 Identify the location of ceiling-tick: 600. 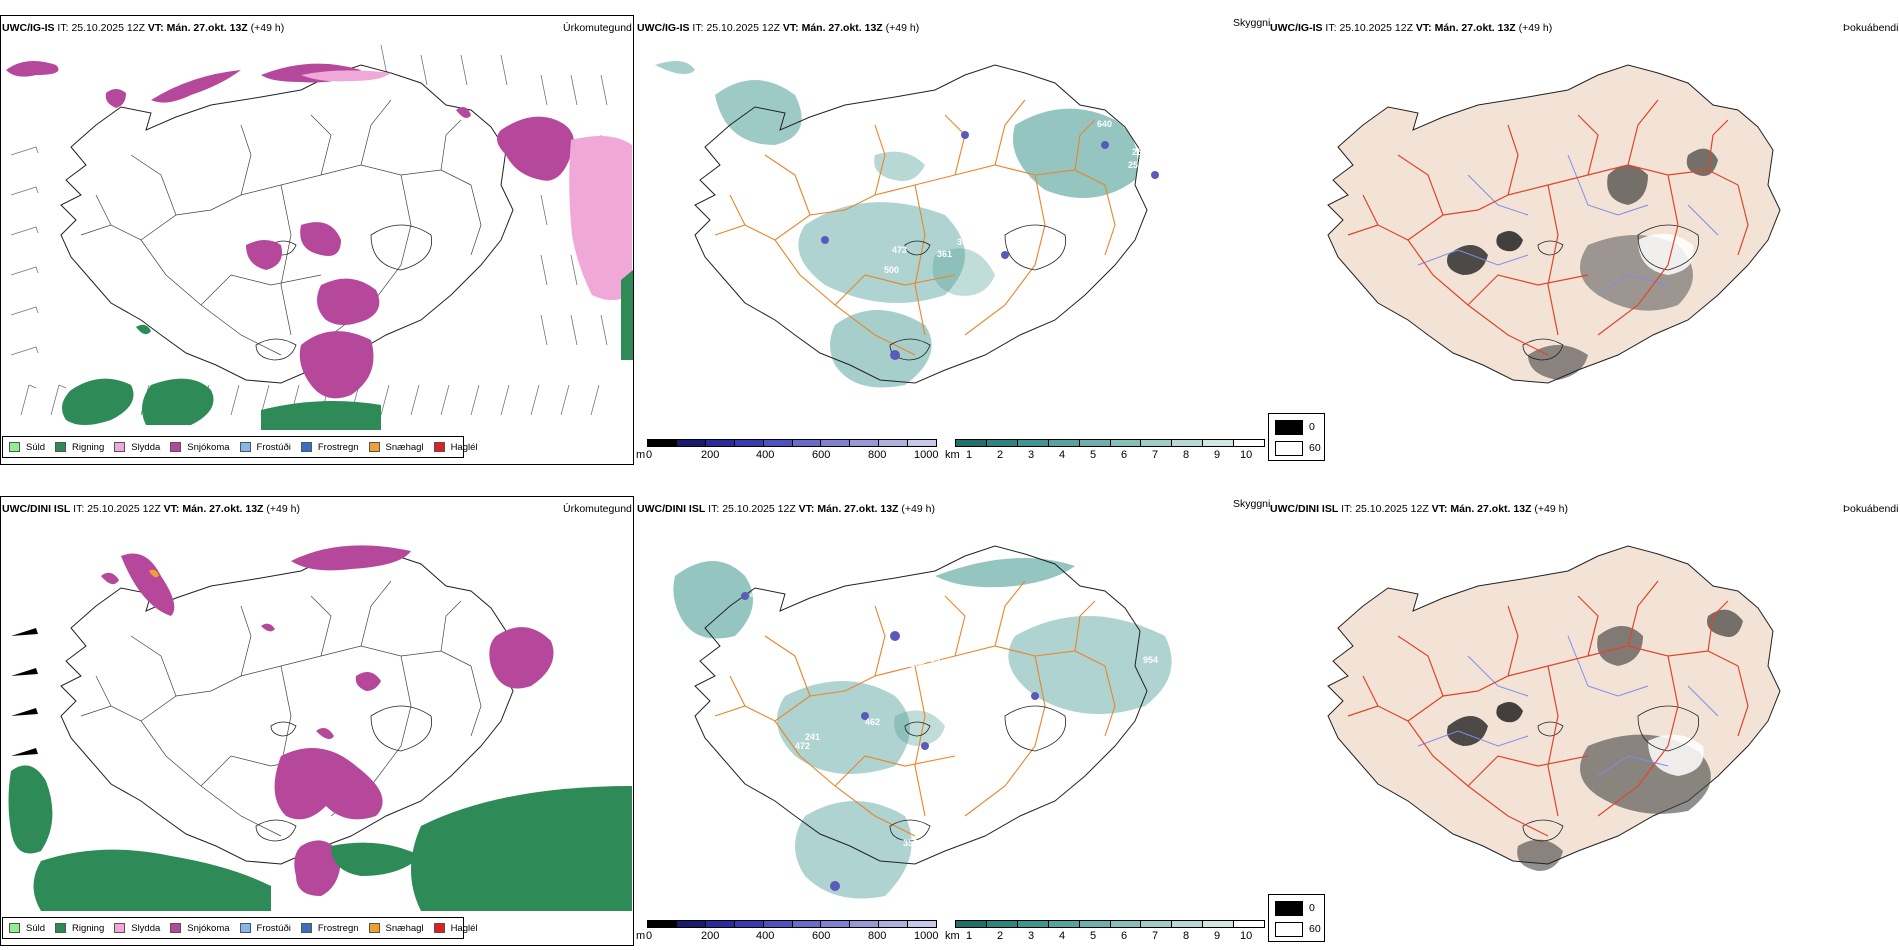
(821, 455).